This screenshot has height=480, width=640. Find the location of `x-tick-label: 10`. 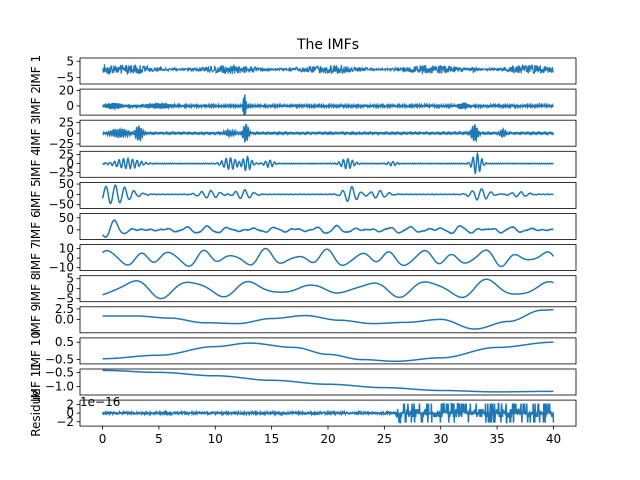

x-tick-label: 10 is located at coordinates (215, 439).